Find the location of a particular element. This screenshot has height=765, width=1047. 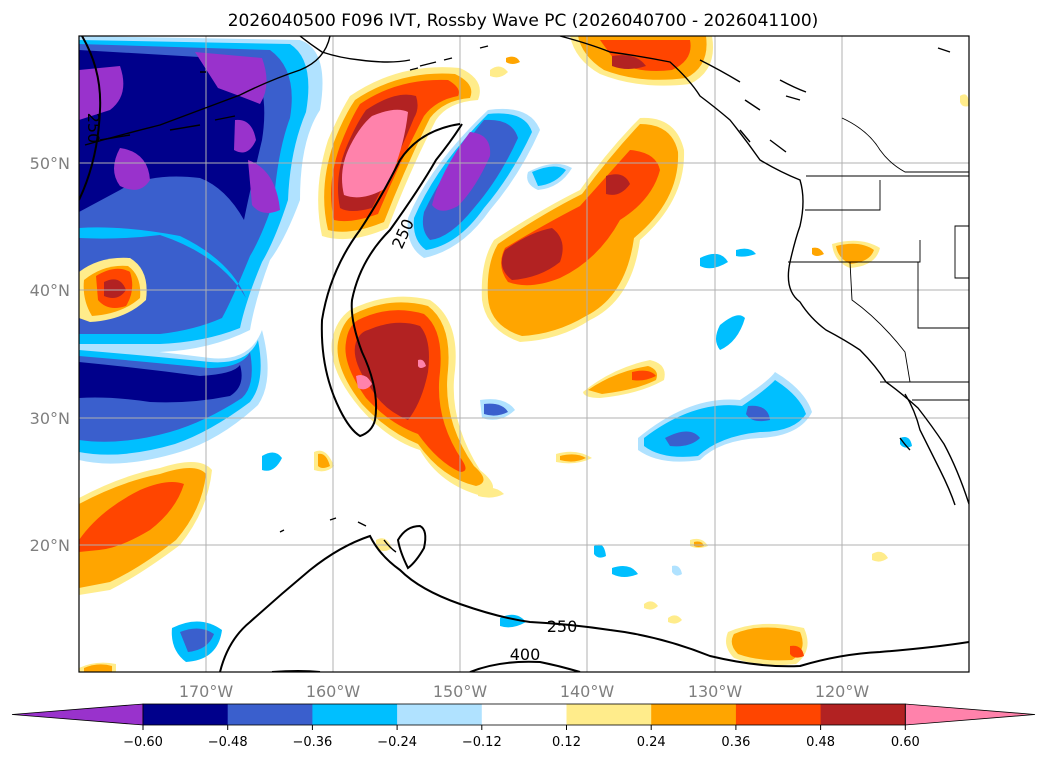

colorbar-tick-label: −0.36 is located at coordinates (312, 742).